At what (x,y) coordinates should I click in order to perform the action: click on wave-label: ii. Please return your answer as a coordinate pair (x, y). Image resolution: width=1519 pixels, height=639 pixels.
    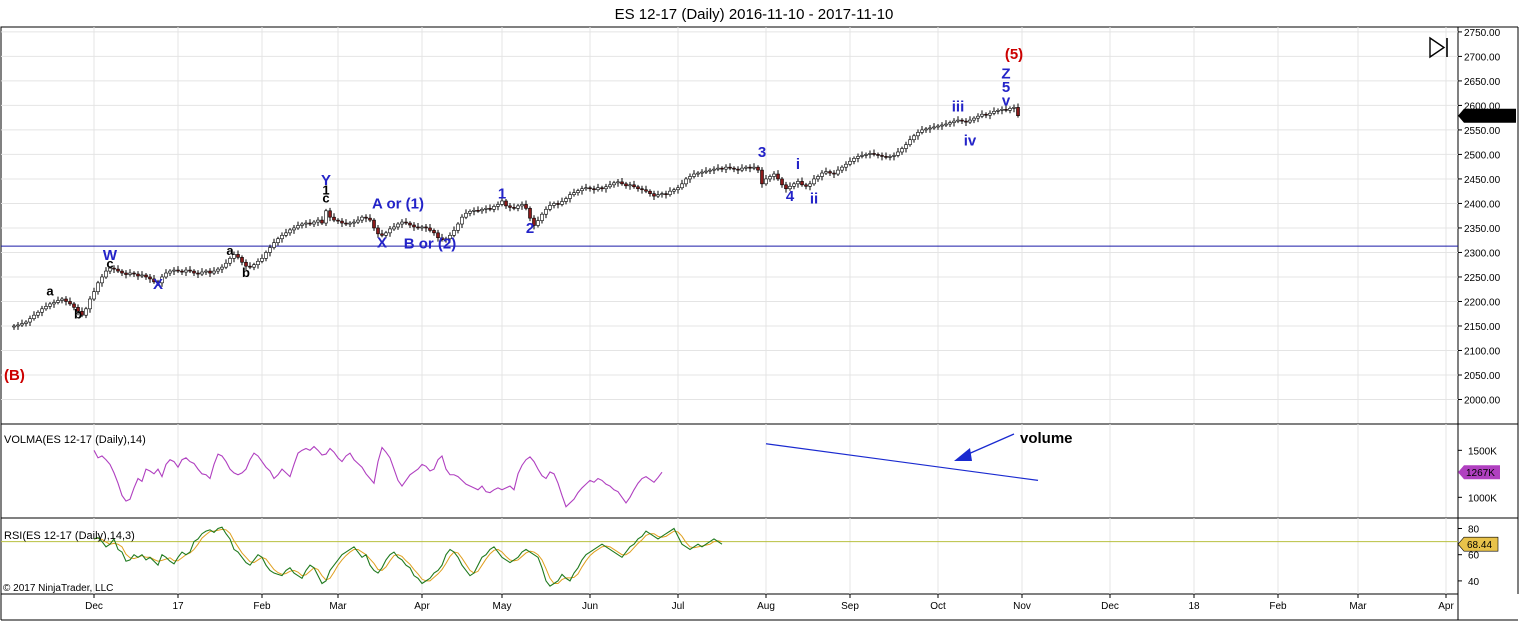
    Looking at the image, I should click on (814, 198).